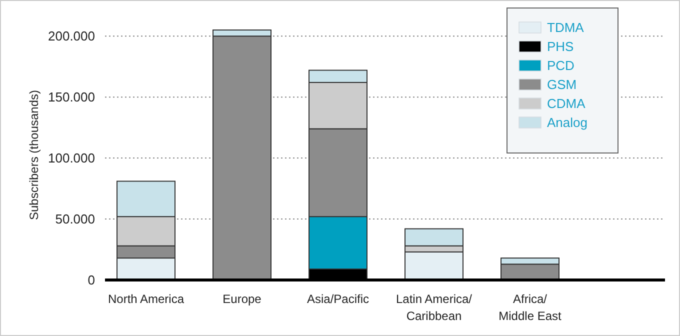 The height and width of the screenshot is (336, 680). I want to click on x-tick-label: Latin America/ Caribbean, so click(434, 307).